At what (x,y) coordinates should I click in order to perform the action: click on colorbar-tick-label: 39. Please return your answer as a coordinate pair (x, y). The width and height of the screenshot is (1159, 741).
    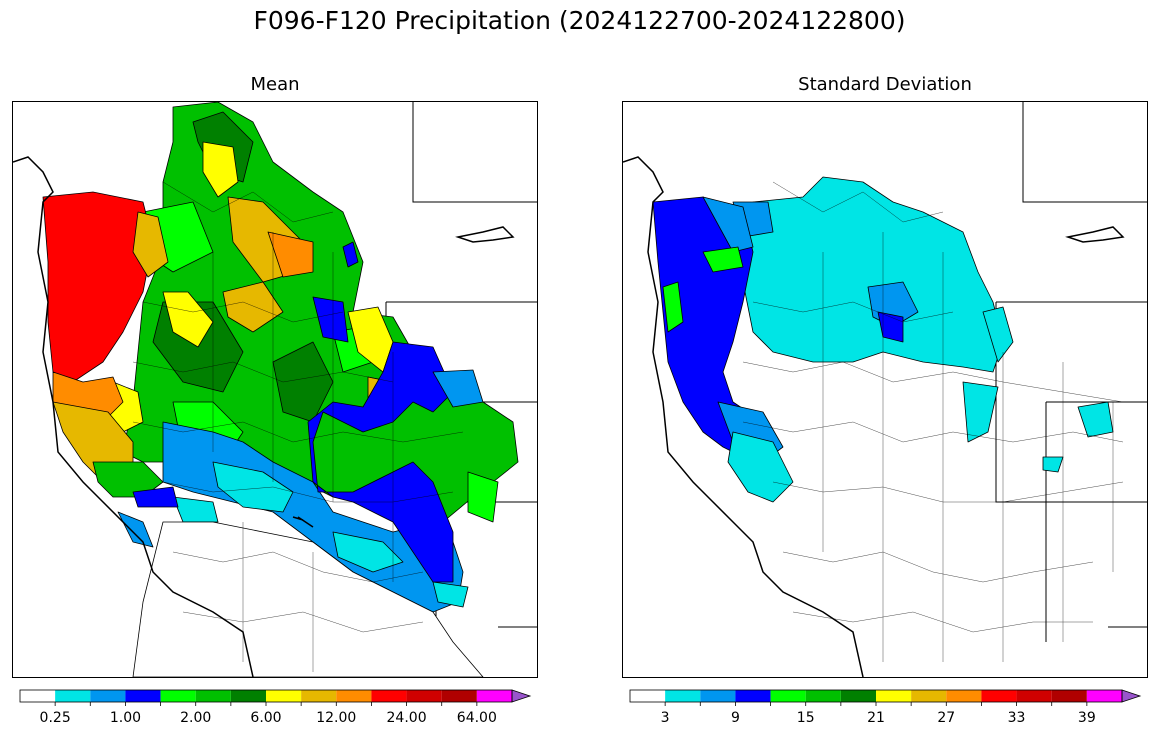
    Looking at the image, I should click on (1086, 718).